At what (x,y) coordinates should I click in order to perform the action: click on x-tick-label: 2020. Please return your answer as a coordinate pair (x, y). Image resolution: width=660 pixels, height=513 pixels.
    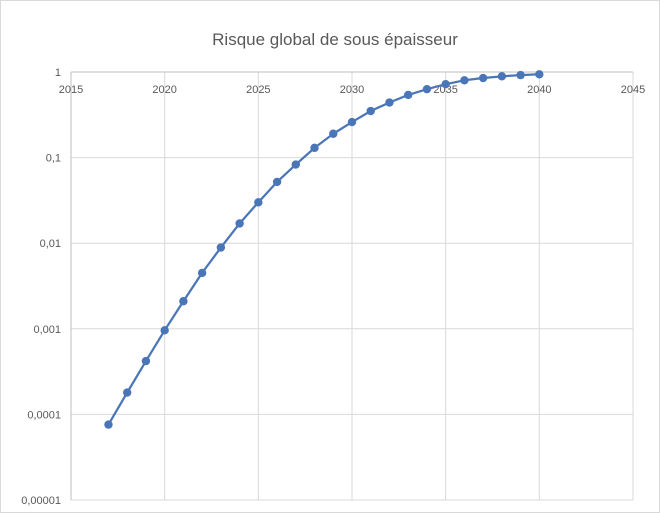
    Looking at the image, I should click on (164, 90).